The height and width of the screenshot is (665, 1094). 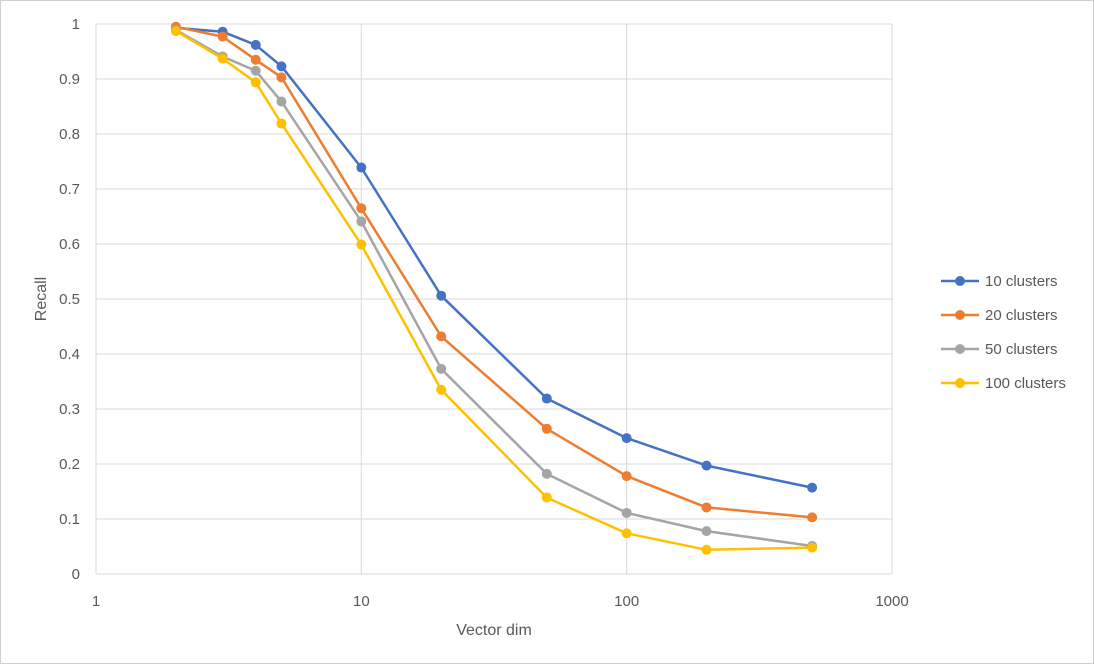 I want to click on legend-item-10-clusters: 10 clusters, so click(x=999, y=281).